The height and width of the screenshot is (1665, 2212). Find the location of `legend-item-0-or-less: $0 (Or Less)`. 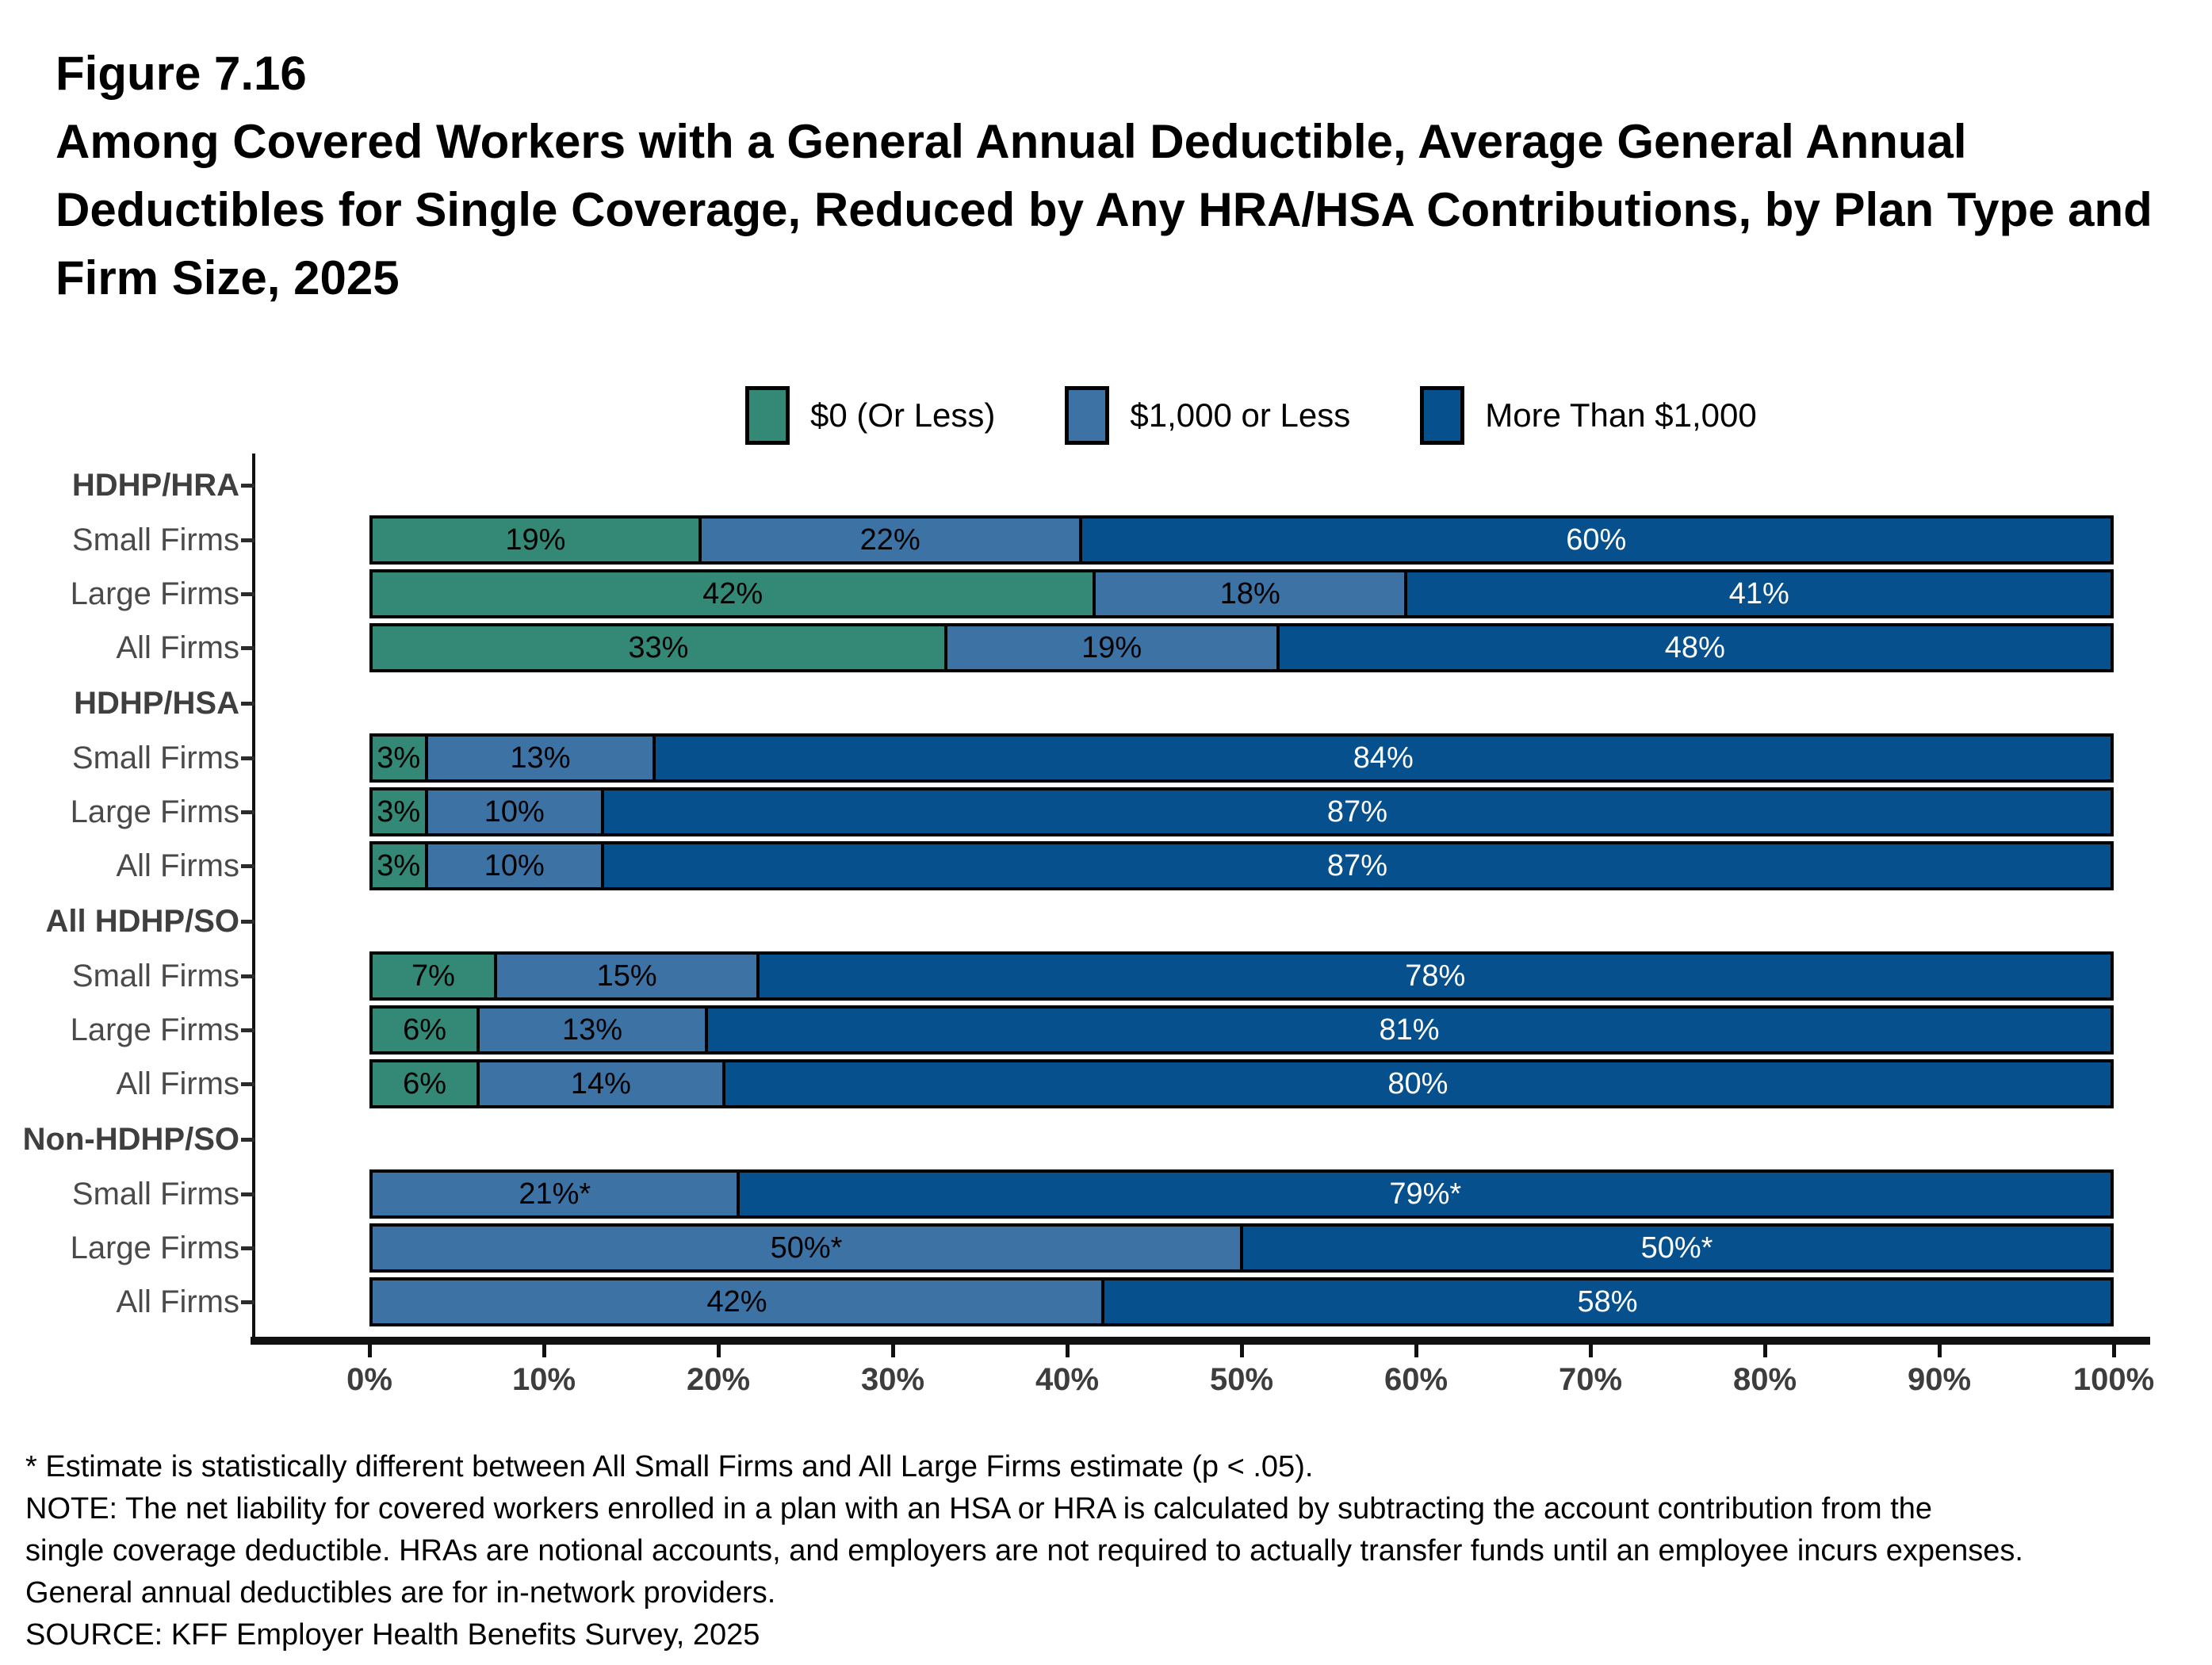

legend-item-0-or-less: $0 (Or Less) is located at coordinates (870, 415).